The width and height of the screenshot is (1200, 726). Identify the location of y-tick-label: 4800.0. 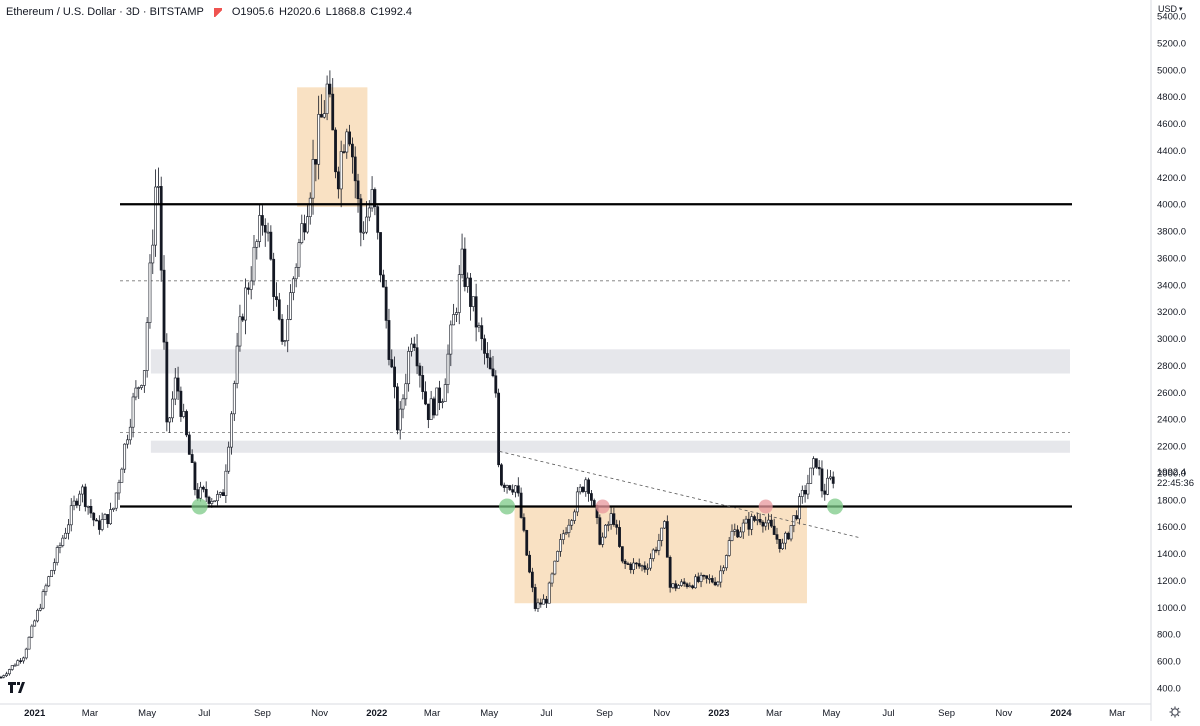
(1171, 97).